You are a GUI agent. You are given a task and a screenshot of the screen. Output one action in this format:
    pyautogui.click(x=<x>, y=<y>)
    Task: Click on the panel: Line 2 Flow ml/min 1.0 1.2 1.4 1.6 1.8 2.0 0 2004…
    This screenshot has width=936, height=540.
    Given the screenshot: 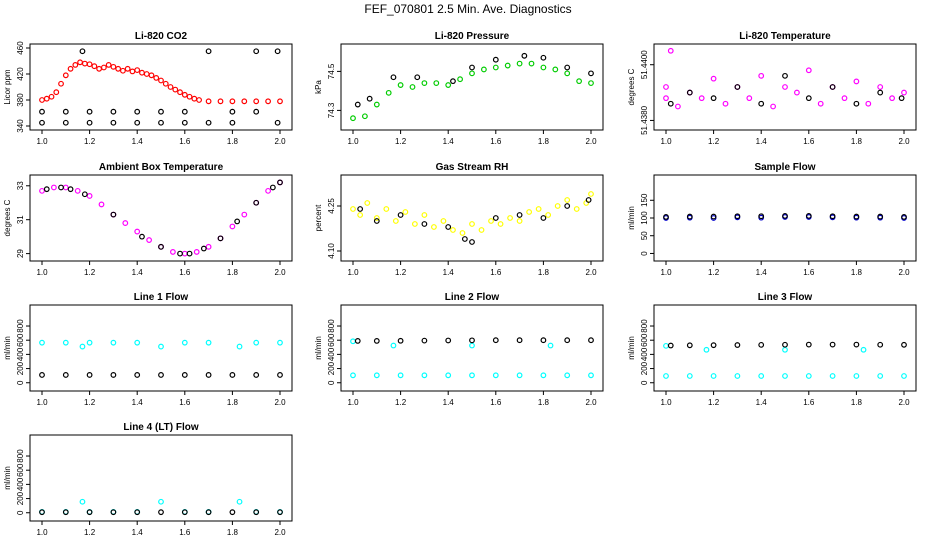 What is the action you would take?
    pyautogui.click(x=459, y=349)
    